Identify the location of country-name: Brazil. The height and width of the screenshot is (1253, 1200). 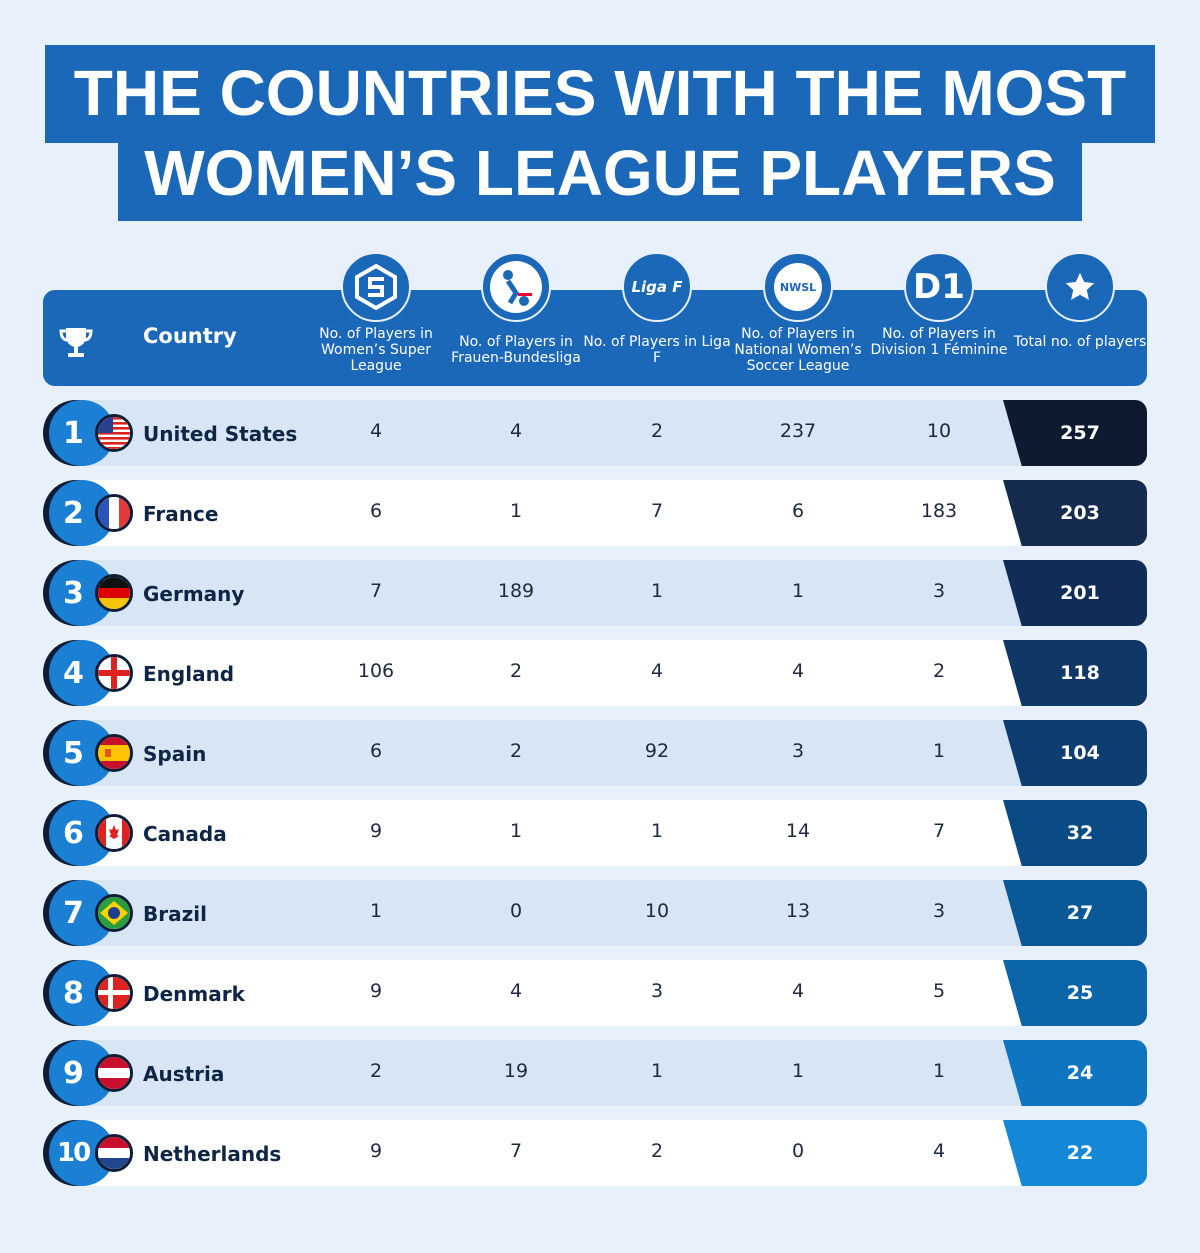
(175, 914).